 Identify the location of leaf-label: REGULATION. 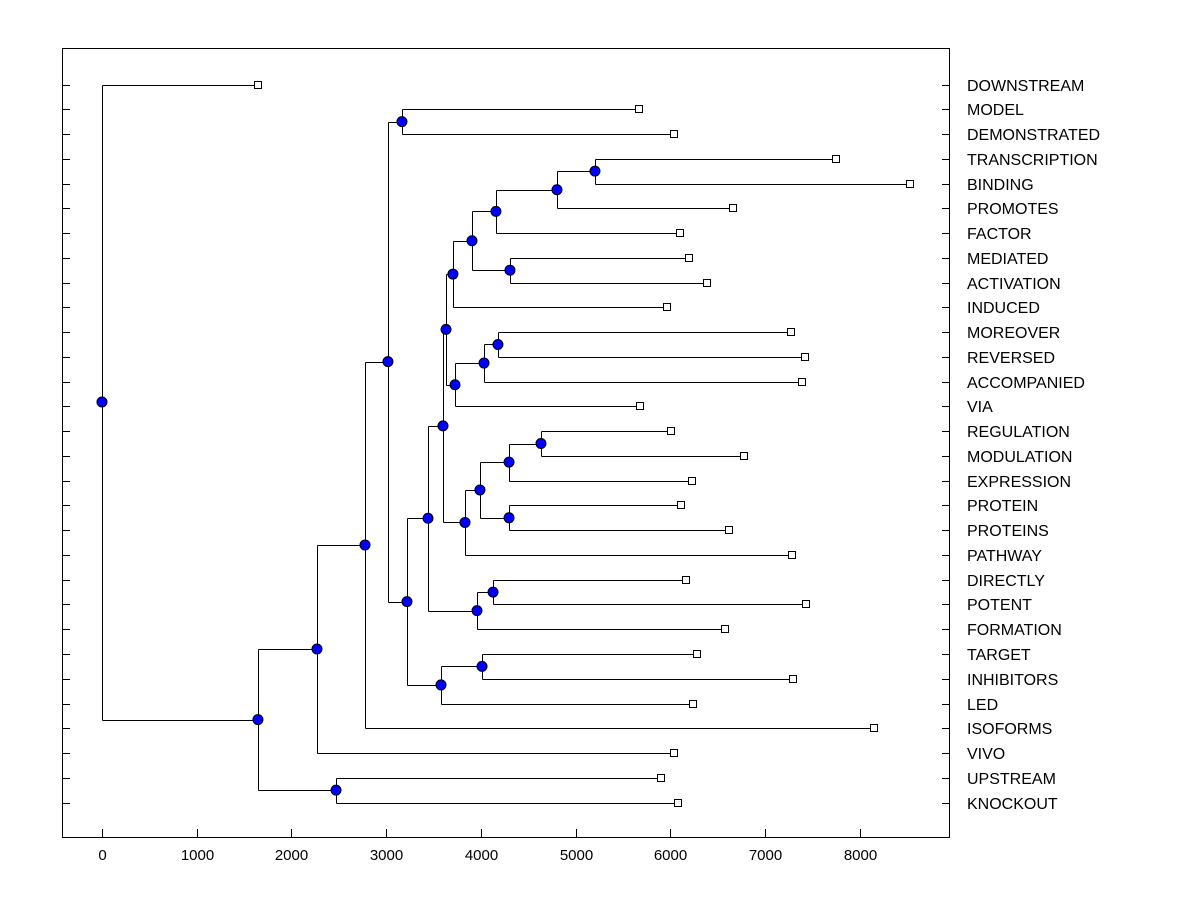
(1018, 432).